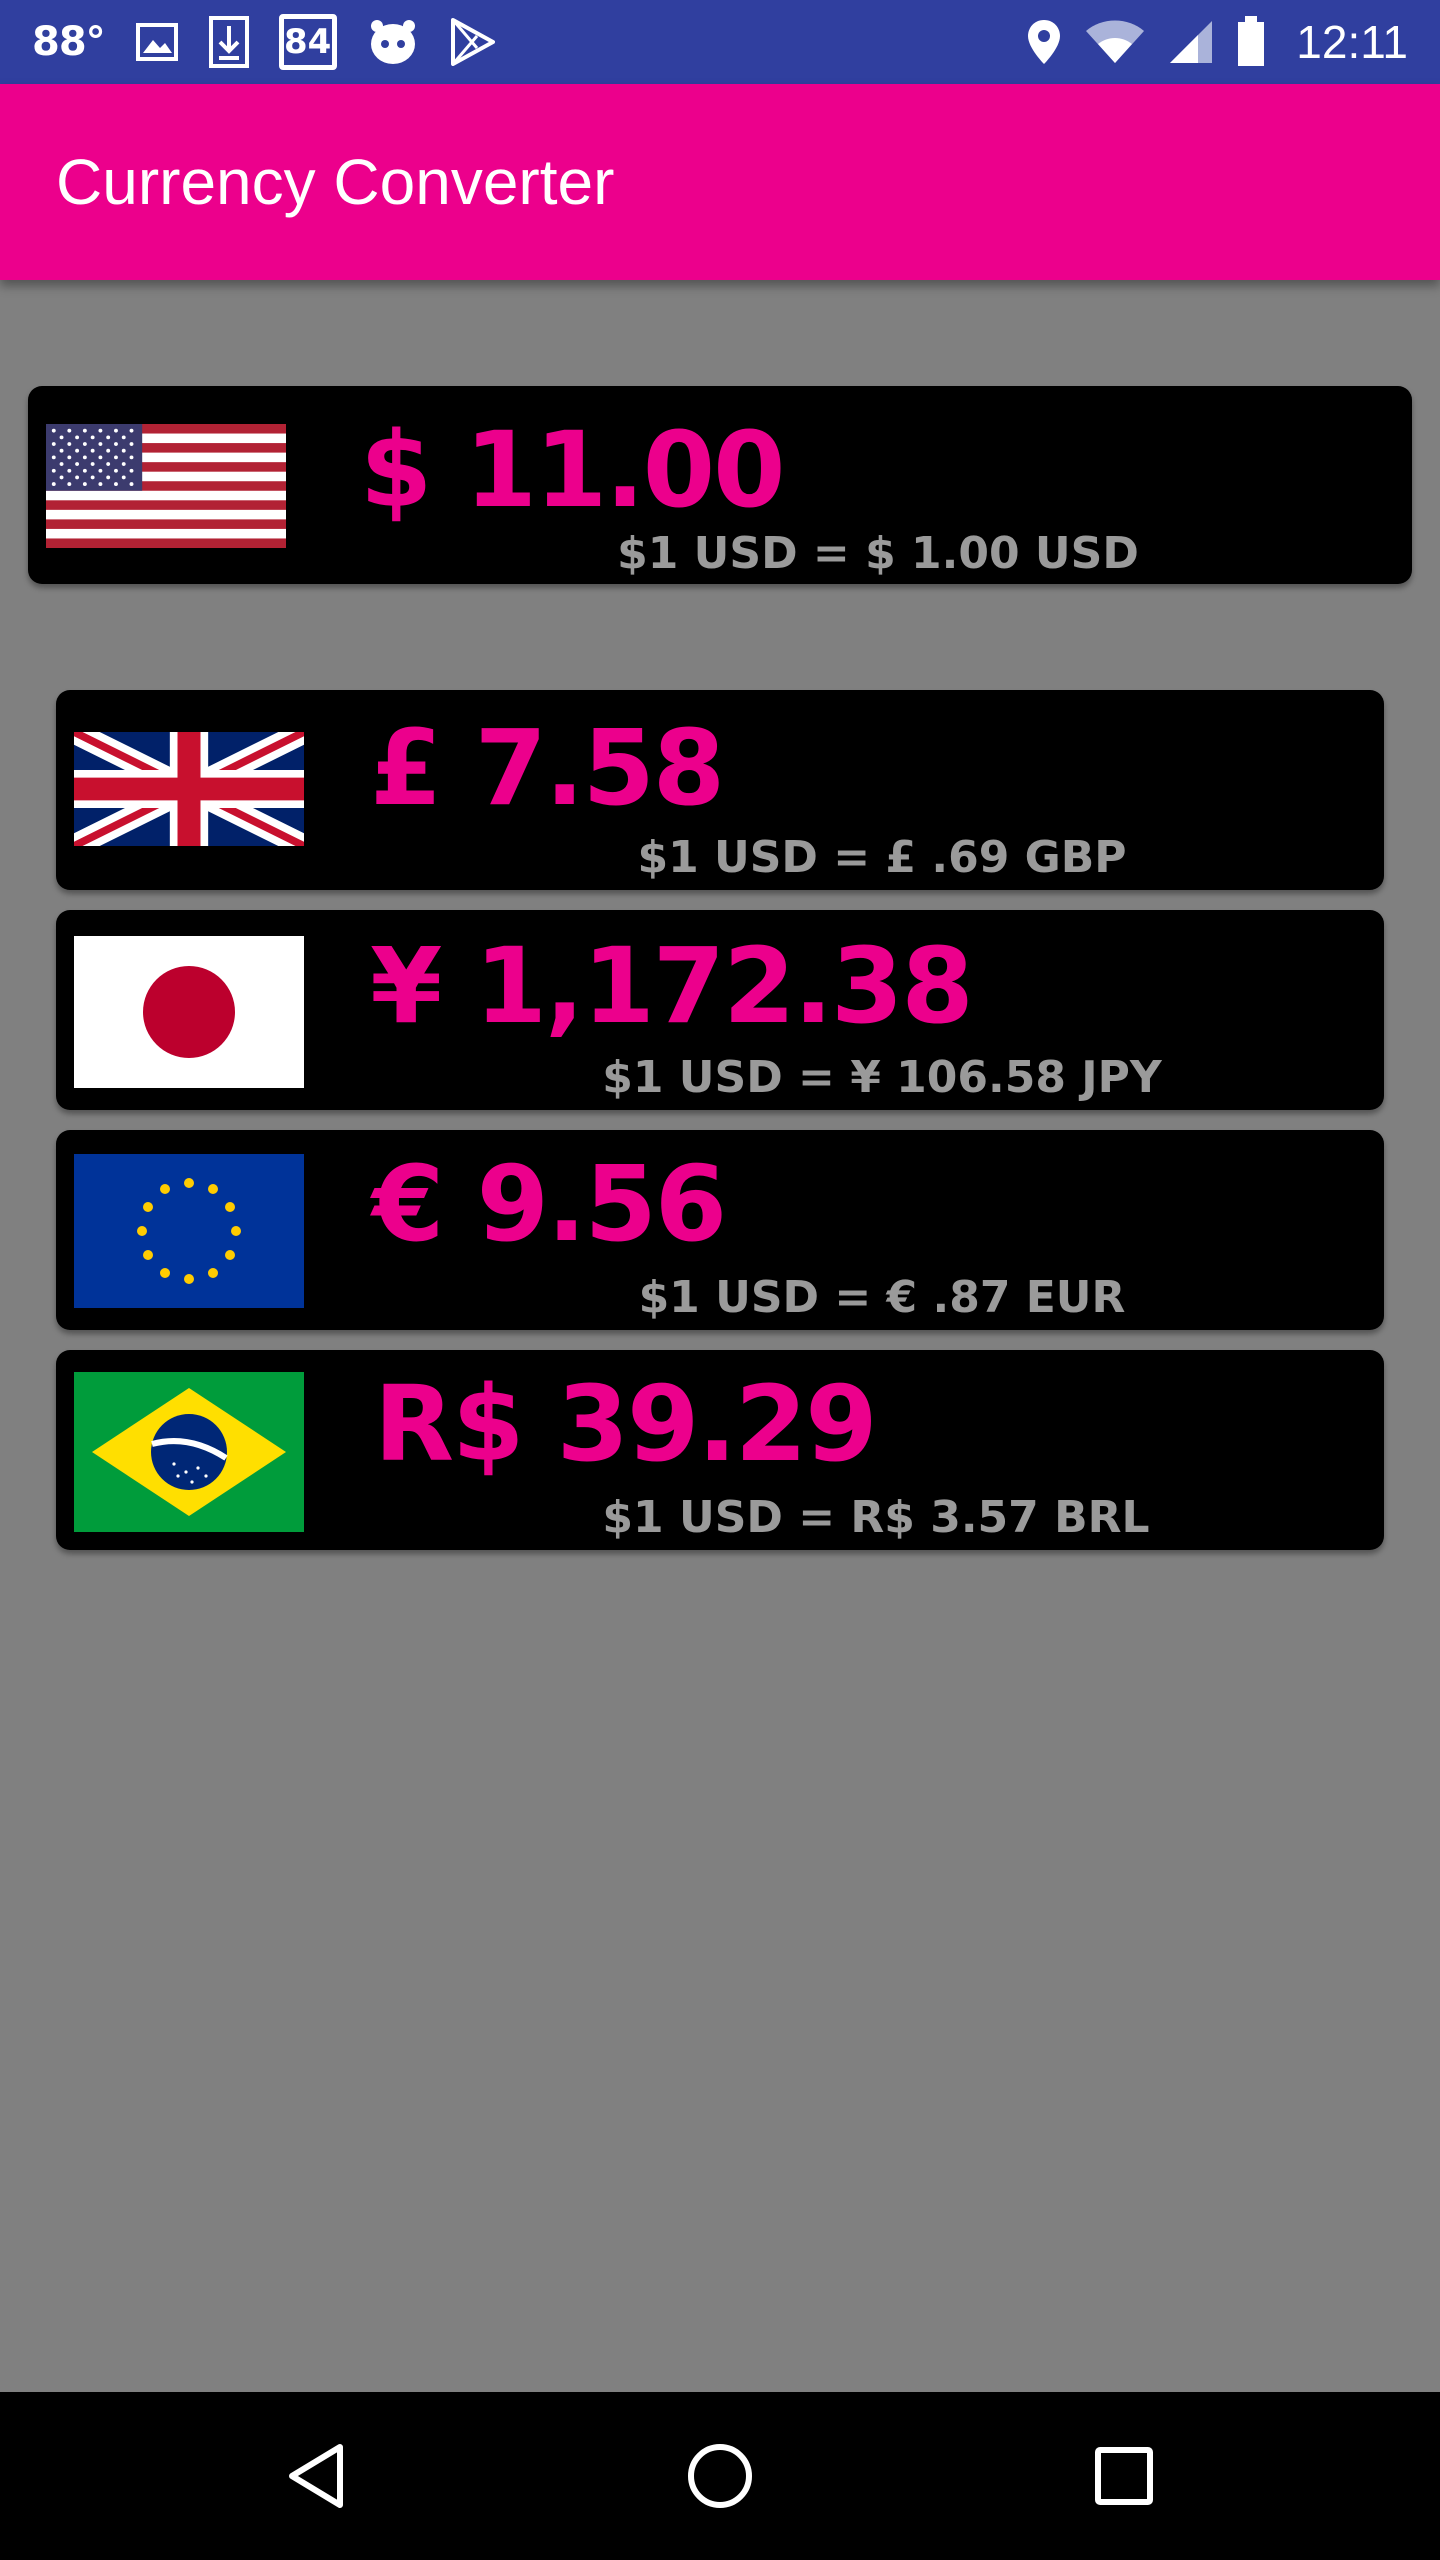 This screenshot has width=1440, height=2560. What do you see at coordinates (573, 470) in the screenshot?
I see `usd-amount: $ 11.00` at bounding box center [573, 470].